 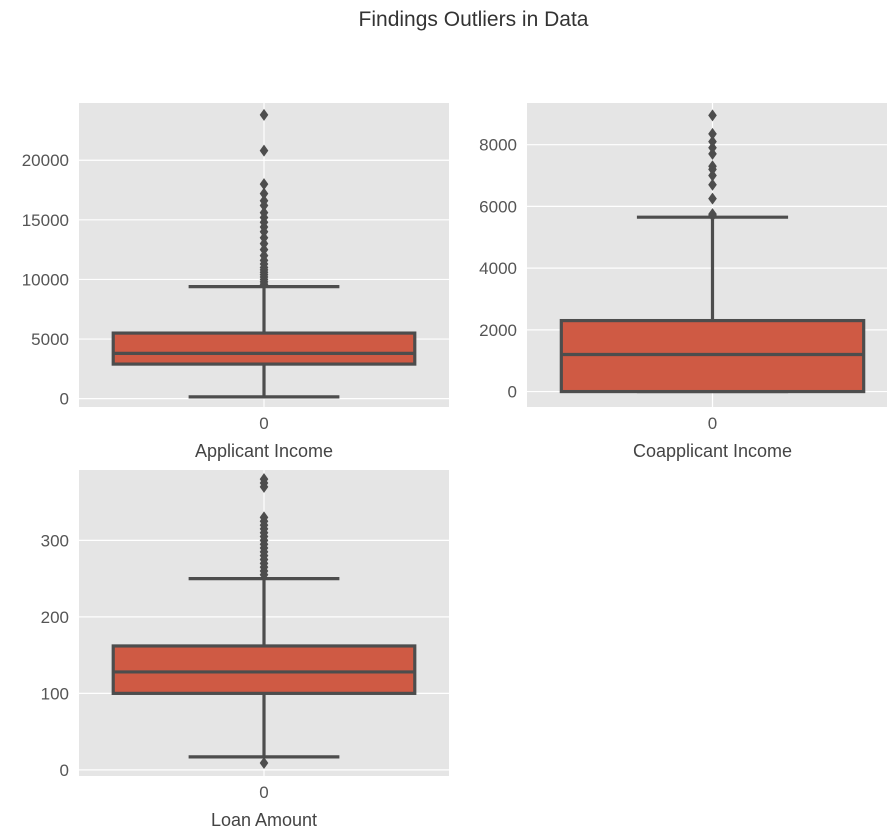 I want to click on figure-title: Findings Outliers in Data, so click(x=473, y=19).